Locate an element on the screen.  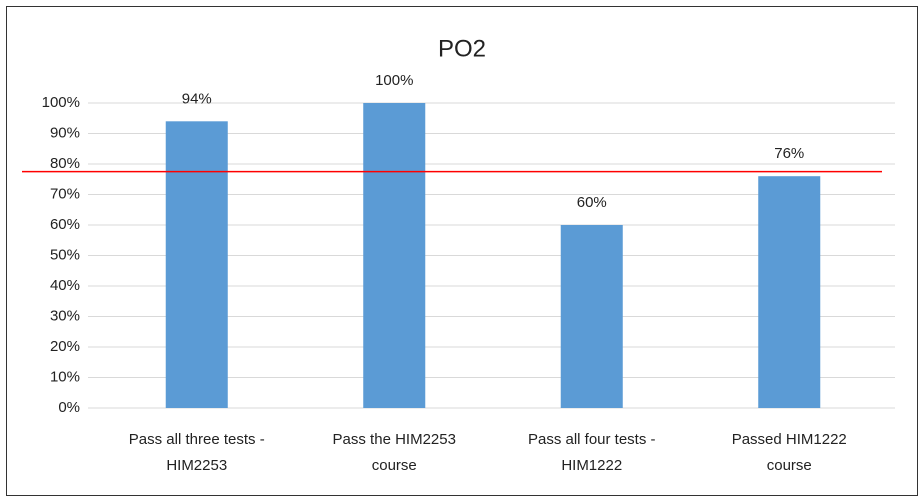
y-tick-label: 20% is located at coordinates (65, 346).